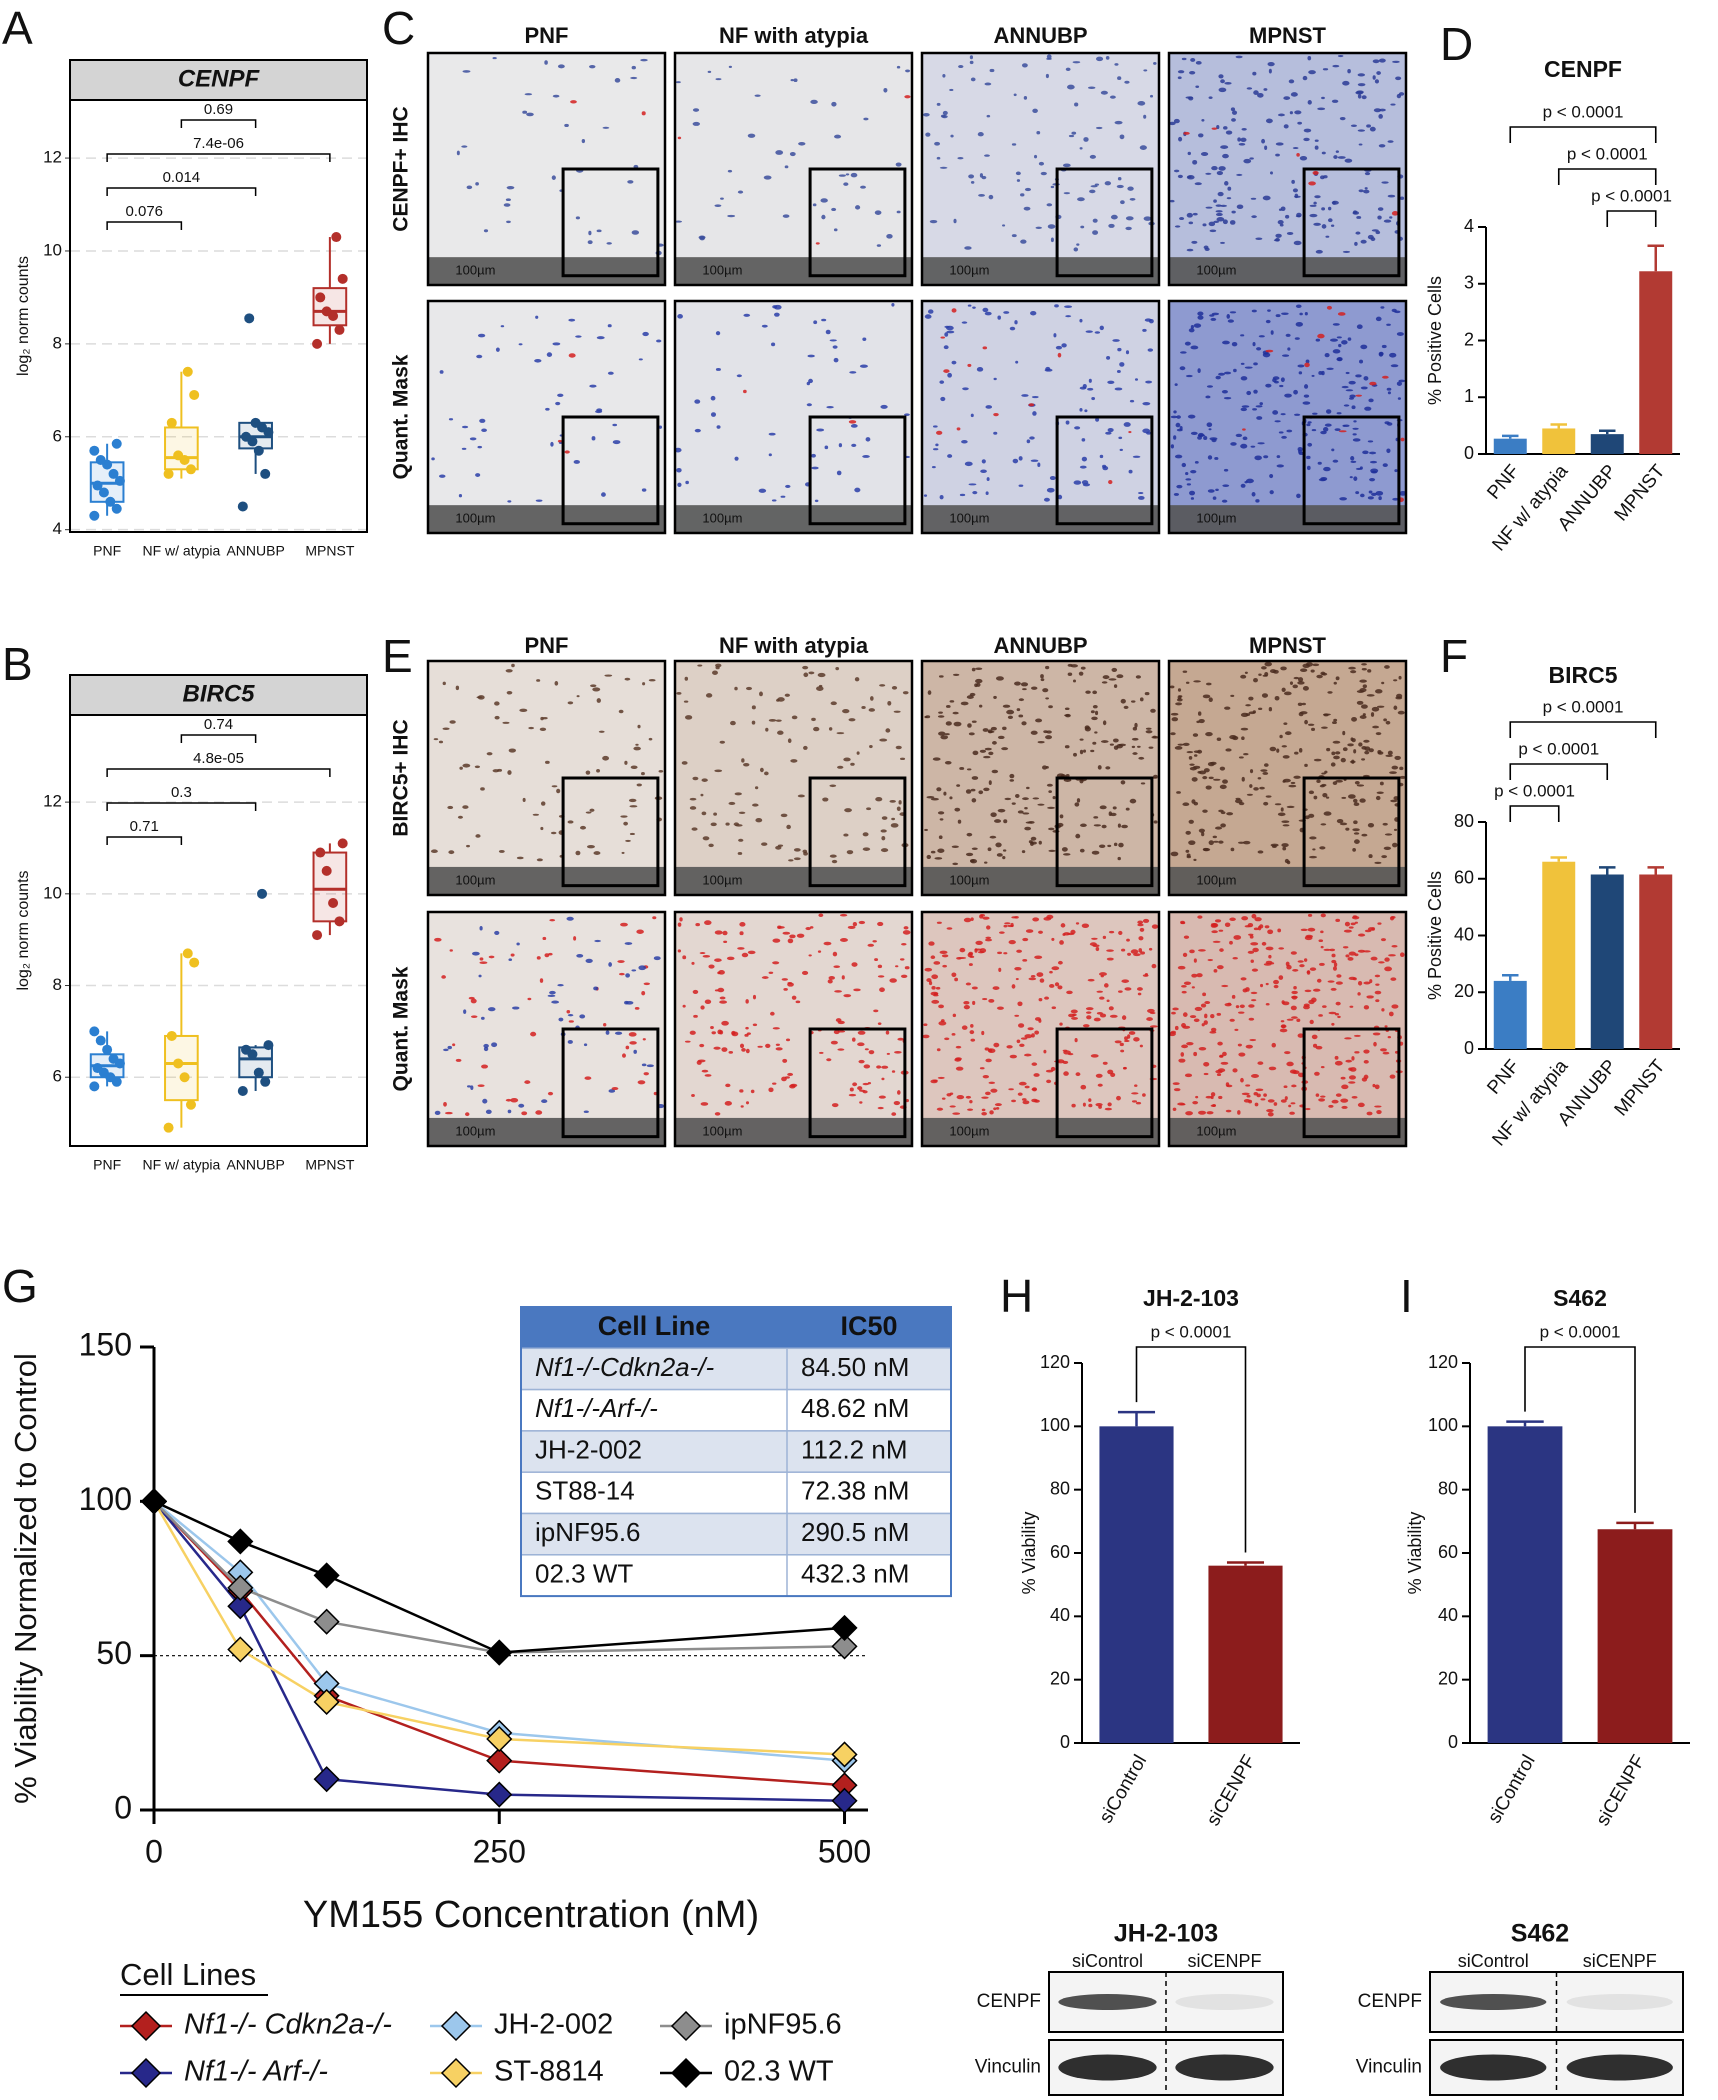  I want to click on table-cell: Nf1-/-Cdkn2a-/-, so click(624, 1367).